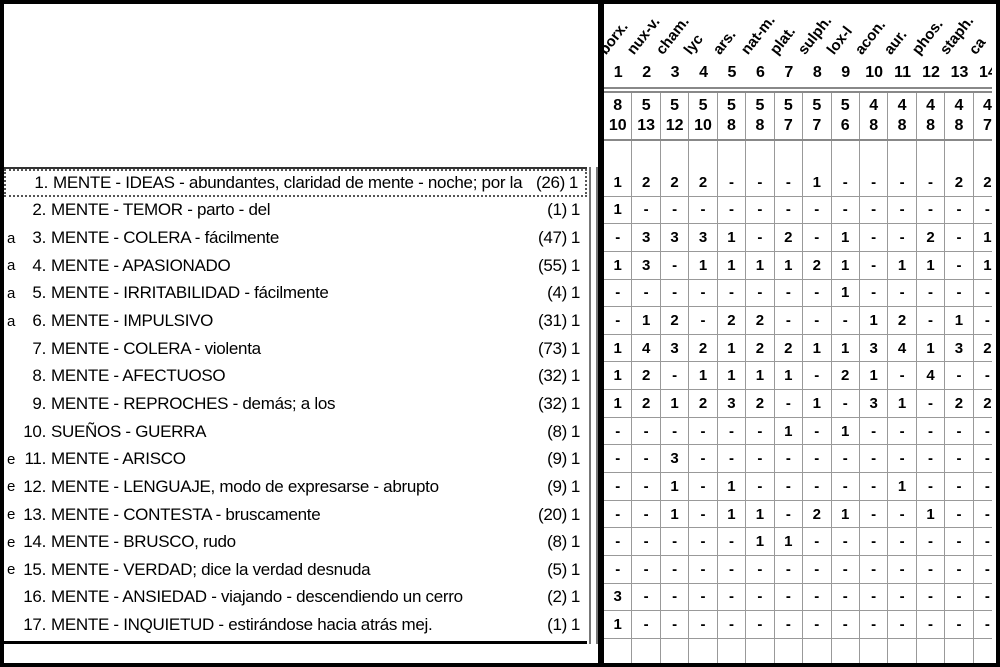 Image resolution: width=1000 pixels, height=667 pixels. I want to click on rubric-row: e 13. MENTE - CONTESTA - bruscamente (20) 1, so click(295, 515).